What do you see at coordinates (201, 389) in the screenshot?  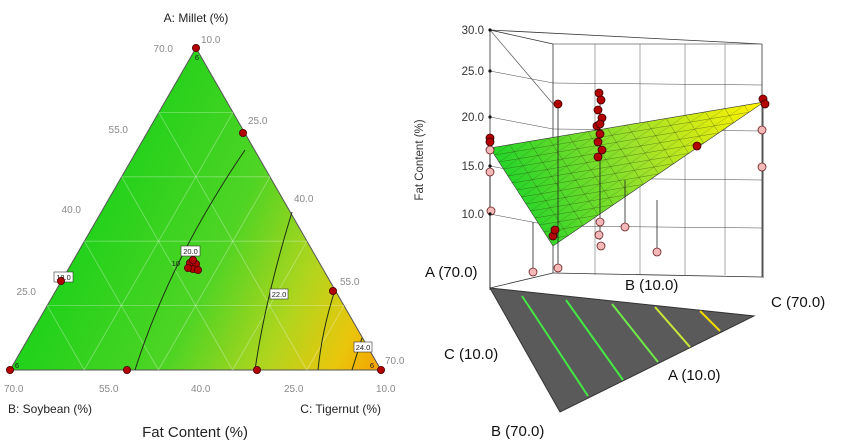 I see `axis-tick-label-b: 40.0` at bounding box center [201, 389].